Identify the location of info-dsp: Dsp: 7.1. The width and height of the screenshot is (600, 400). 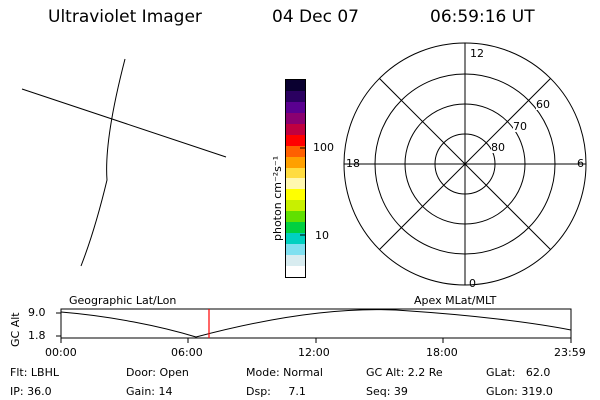
(276, 391).